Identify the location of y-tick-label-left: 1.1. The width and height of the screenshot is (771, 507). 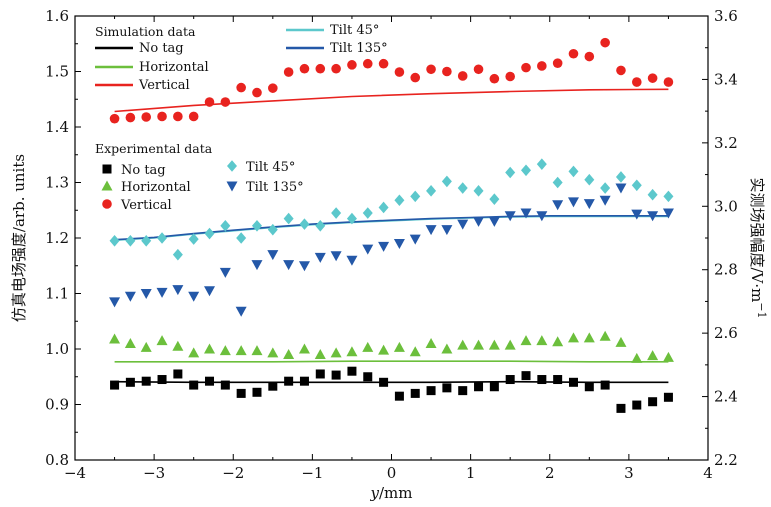
(57, 294).